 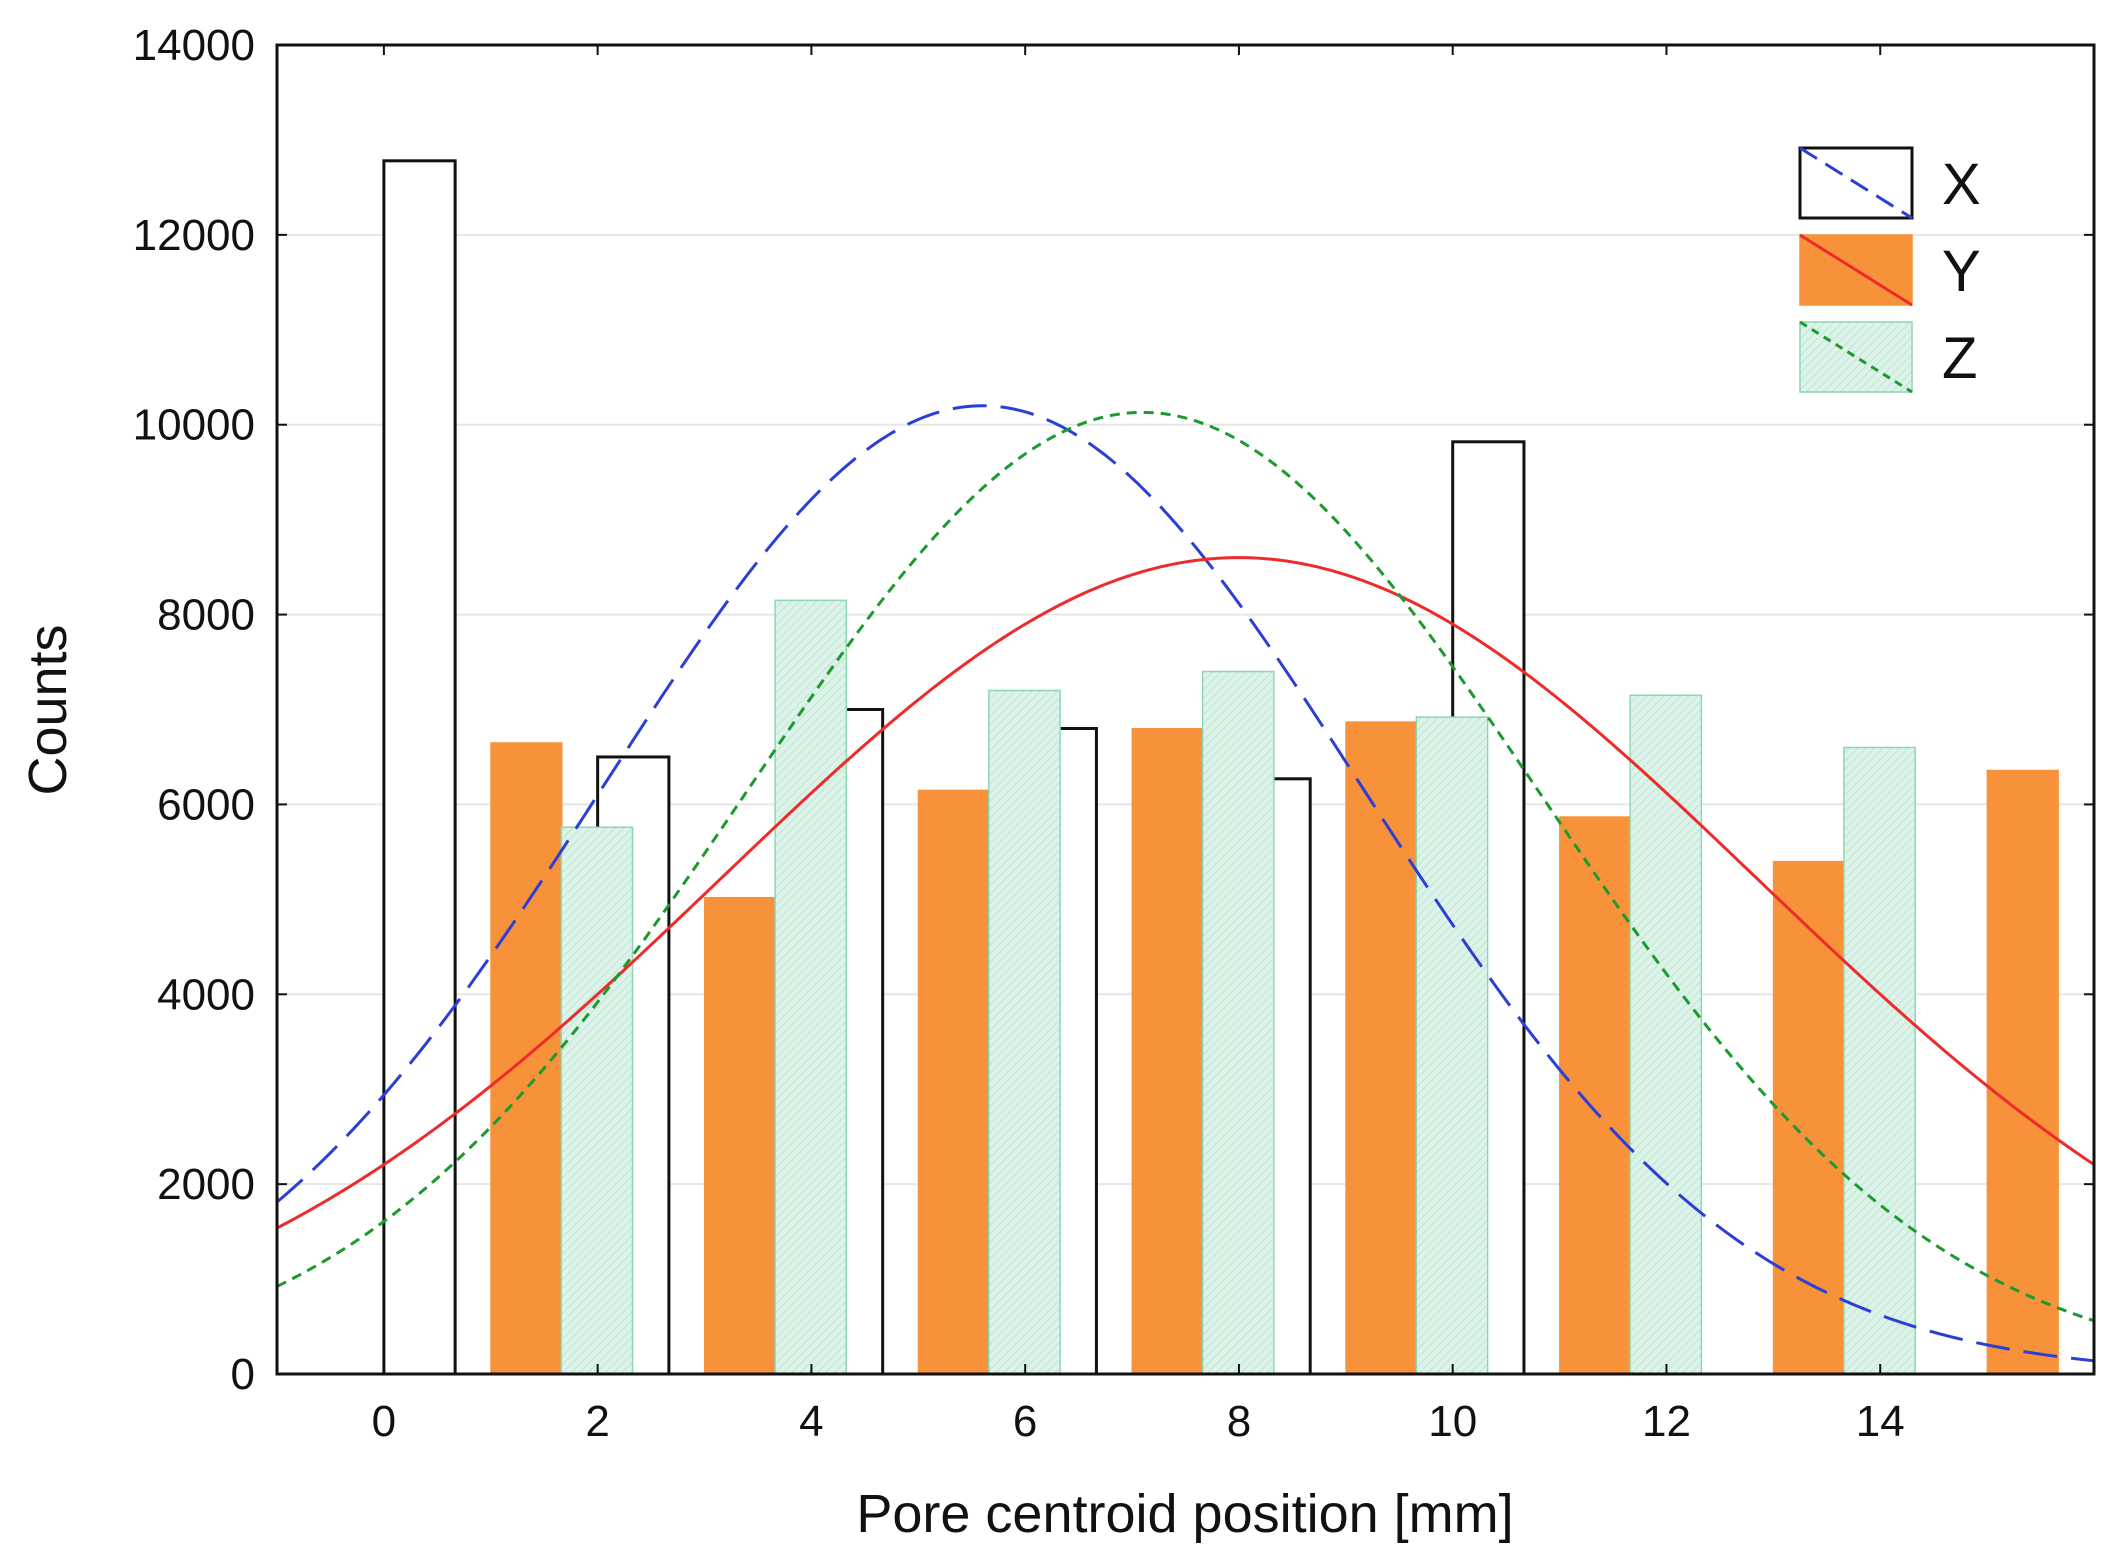 I want to click on x-tick-label-6: 6, so click(x=1025, y=1421).